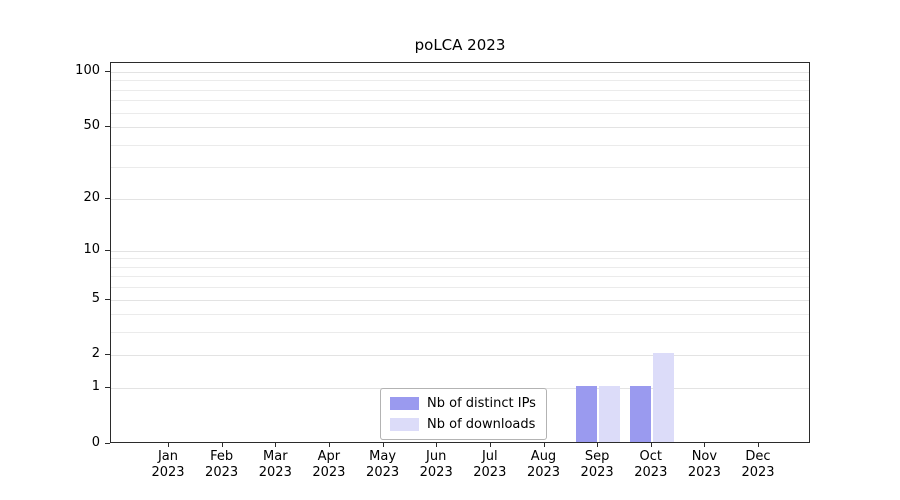 The height and width of the screenshot is (500, 900). Describe the element at coordinates (95, 387) in the screenshot. I see `y-tick-label: 1` at that location.